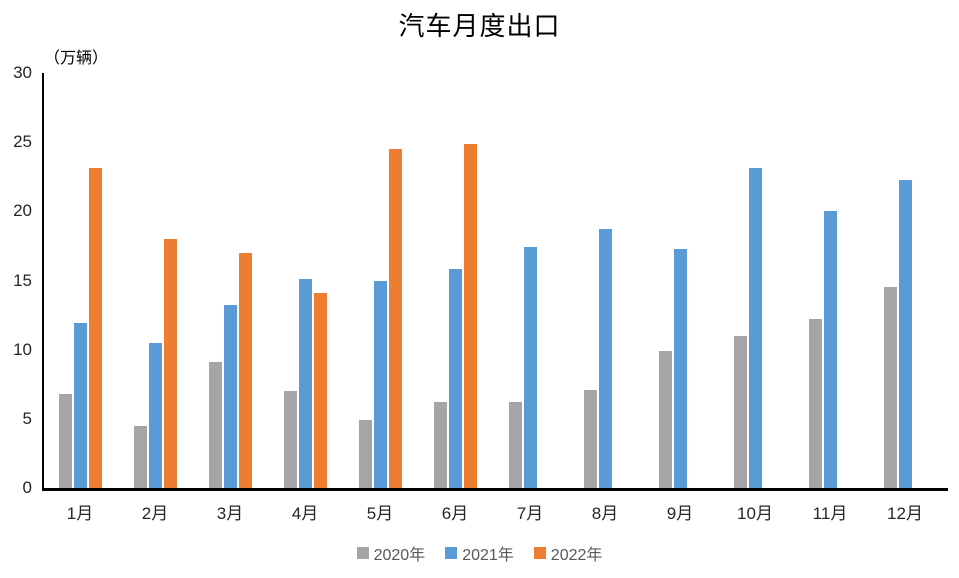  I want to click on x-tick-label-4月: 4月, so click(305, 513).